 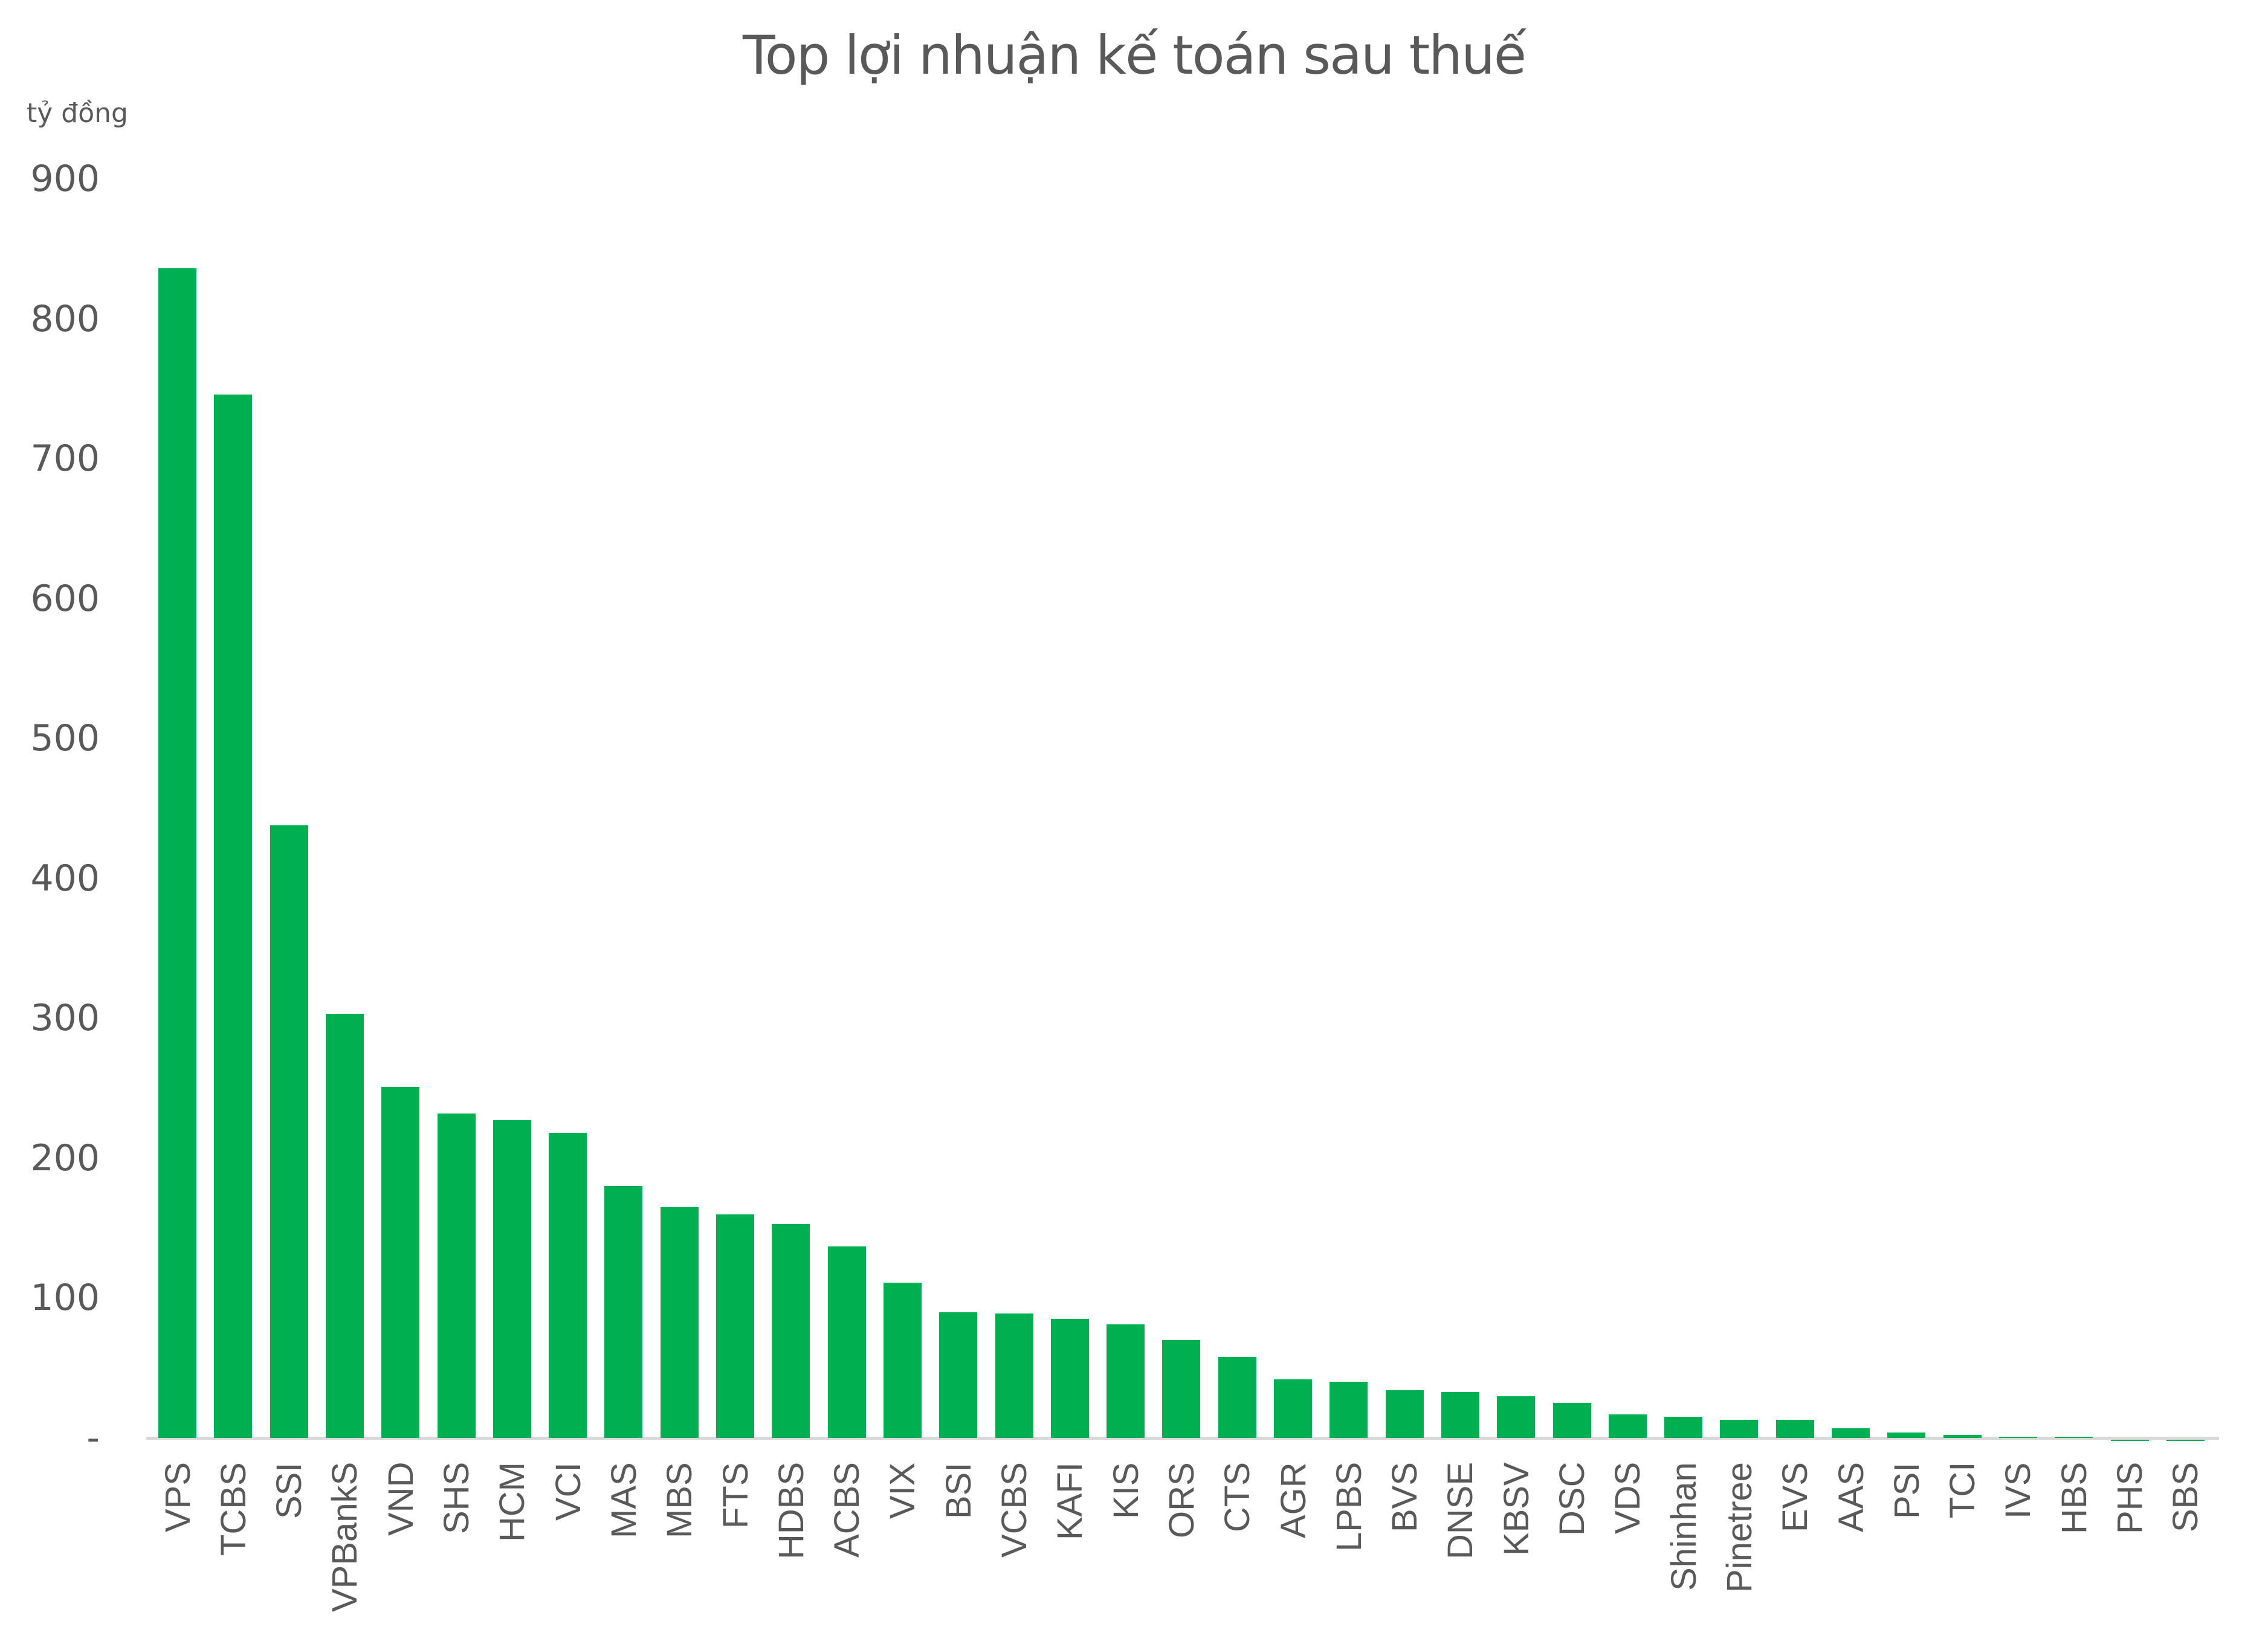 I want to click on x-tick-label: KBSV, so click(x=1516, y=1509).